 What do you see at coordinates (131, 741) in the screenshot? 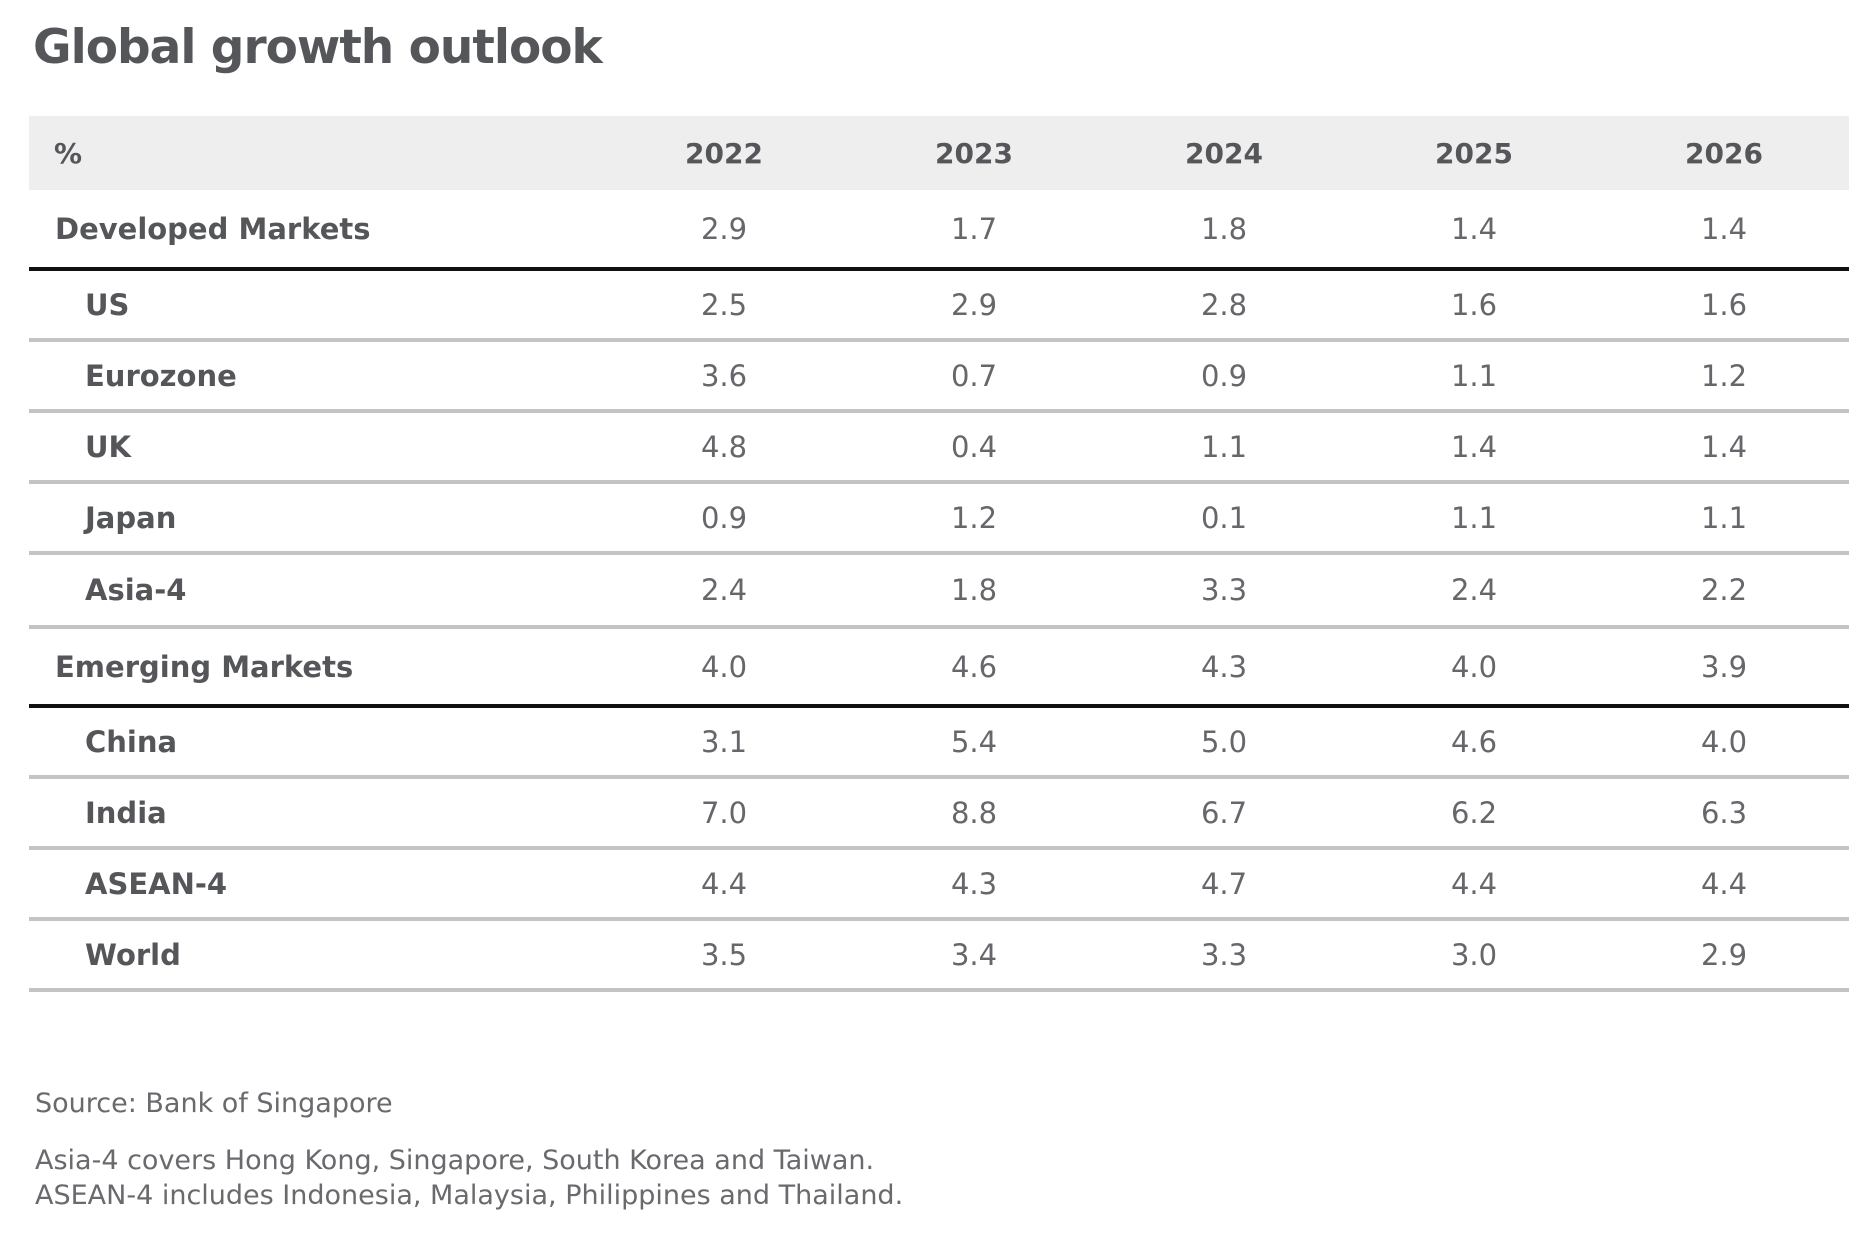
I see `row-label: China` at bounding box center [131, 741].